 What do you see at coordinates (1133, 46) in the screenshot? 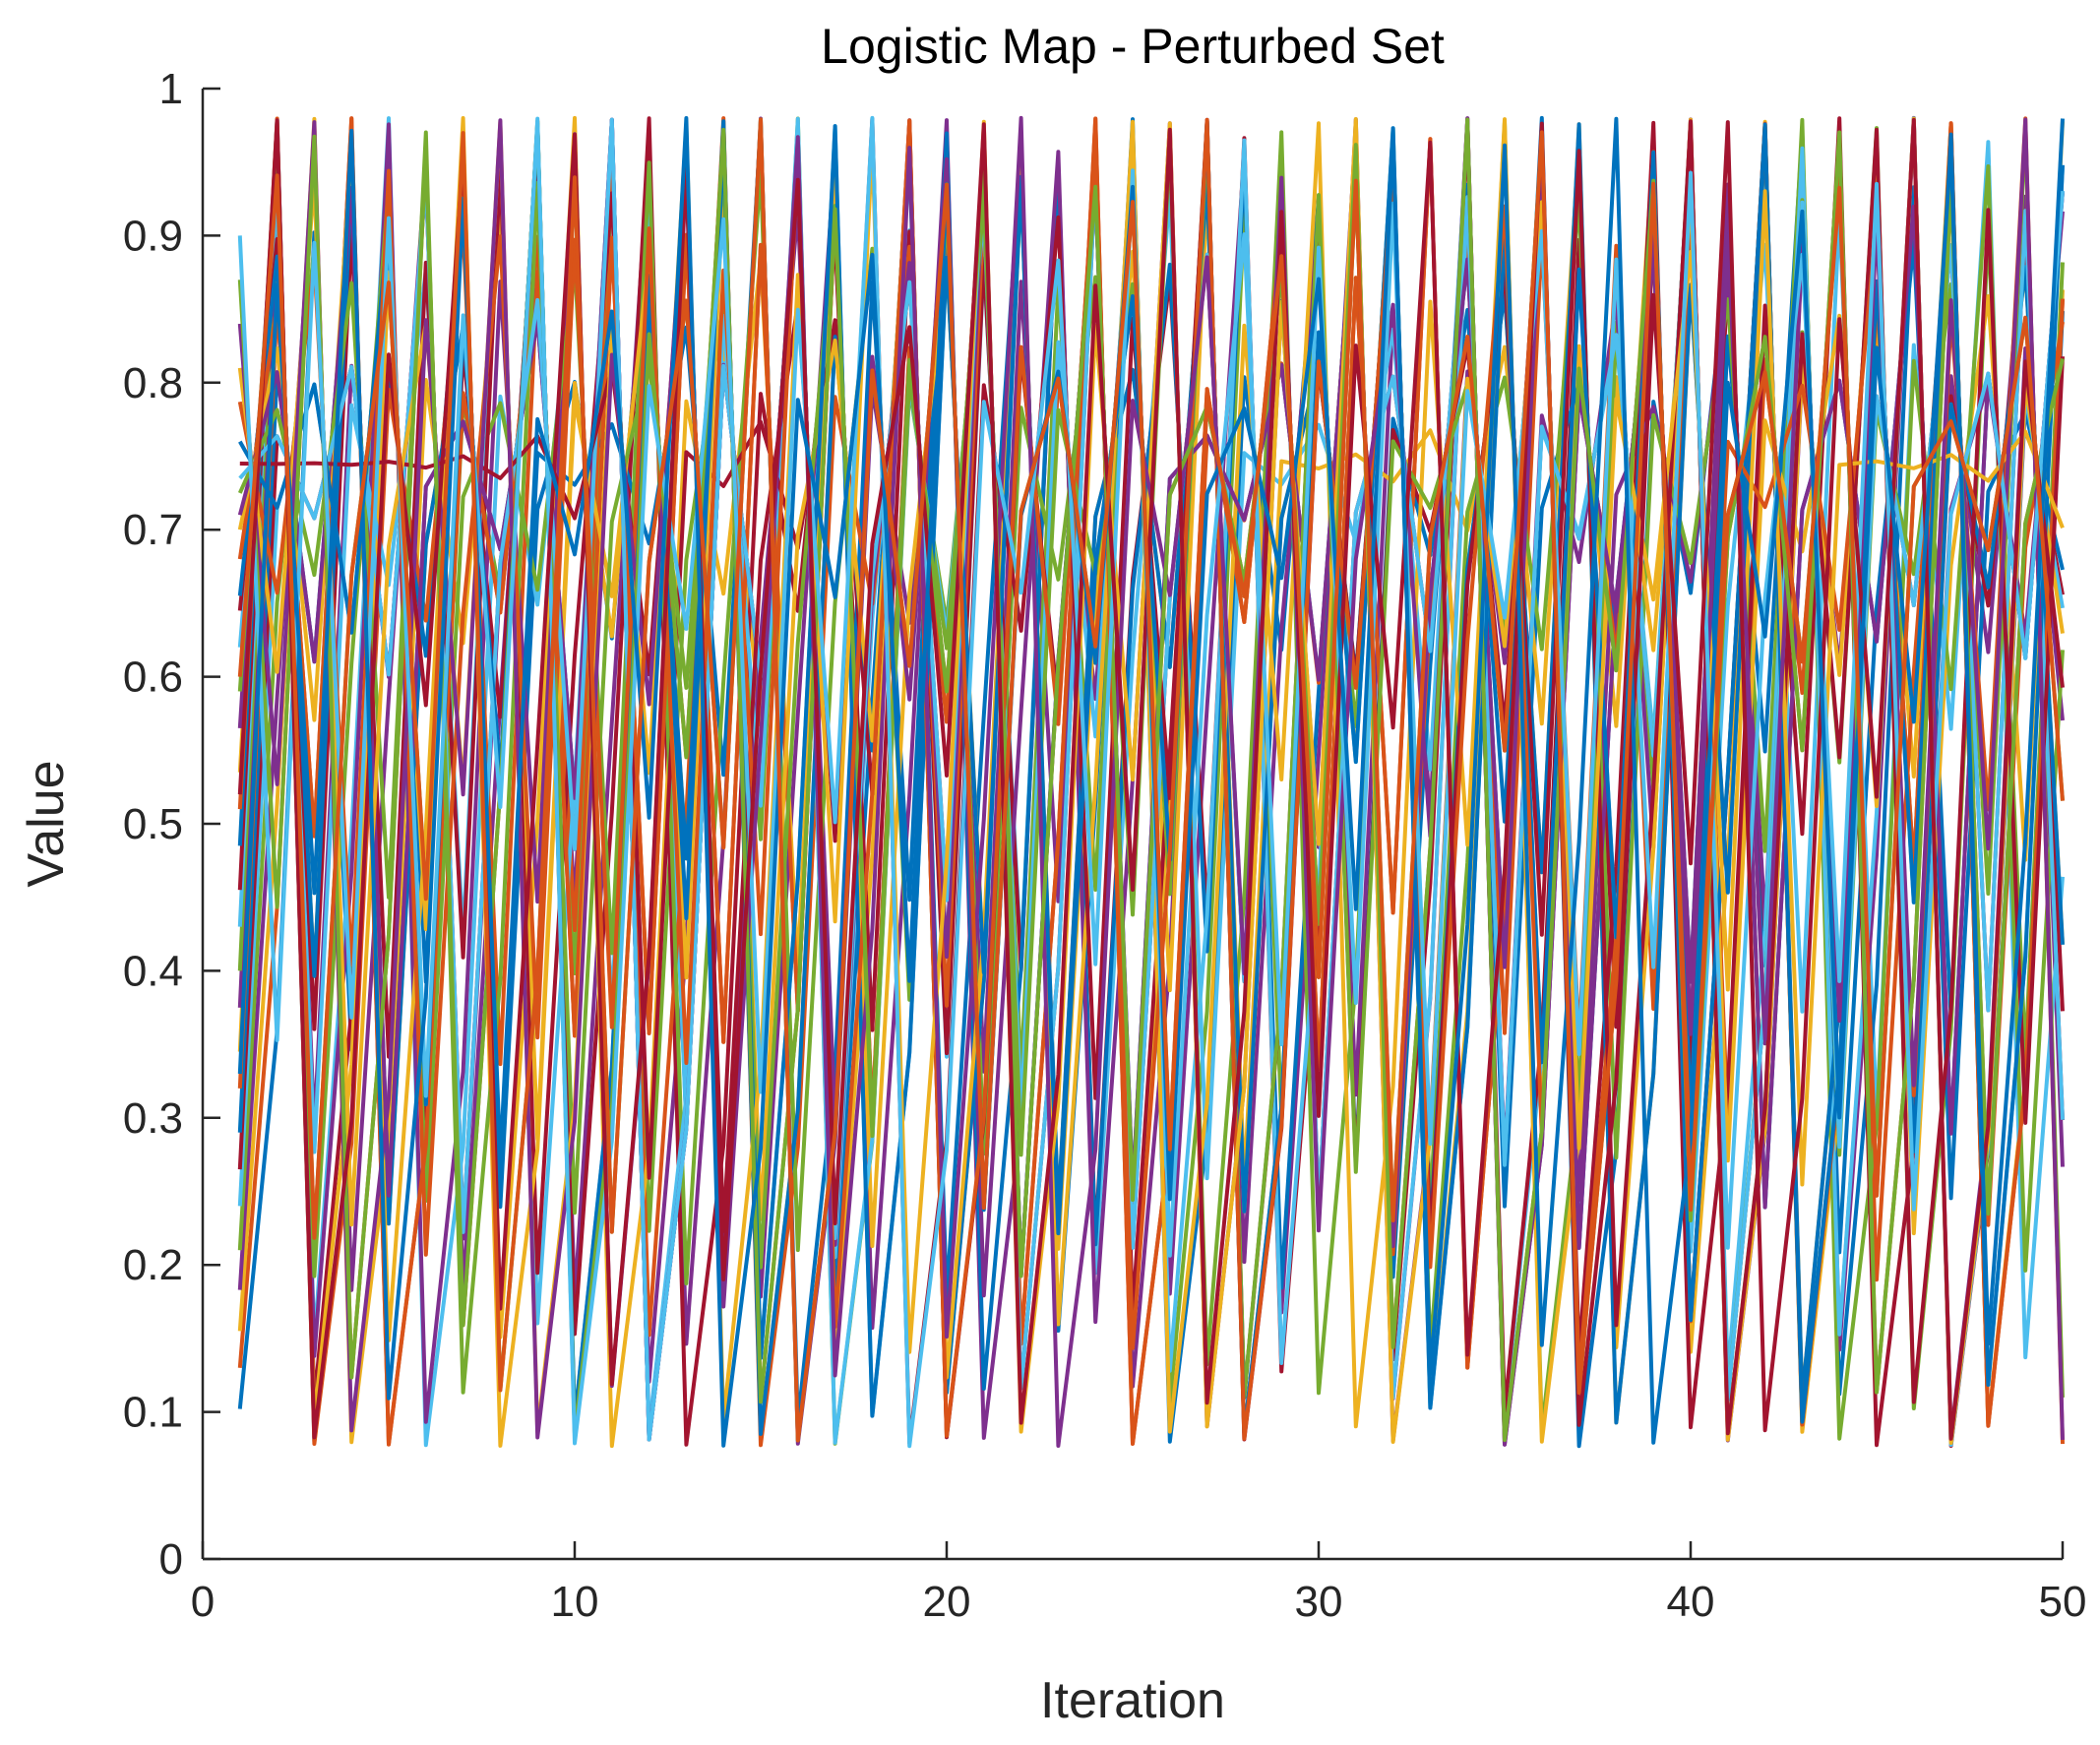
I see `chart-title: Logistic Map - Perturbed Set` at bounding box center [1133, 46].